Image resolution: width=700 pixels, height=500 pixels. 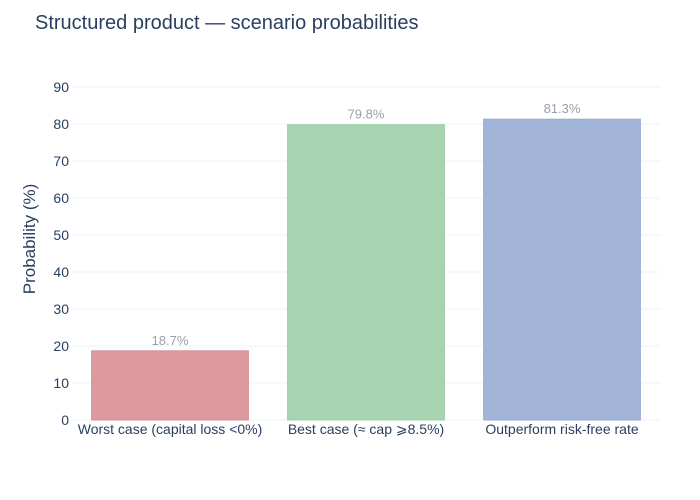 I want to click on y-tick-labels: 0 10 20 30 40 50 60 70 80 90, so click(x=61, y=253).